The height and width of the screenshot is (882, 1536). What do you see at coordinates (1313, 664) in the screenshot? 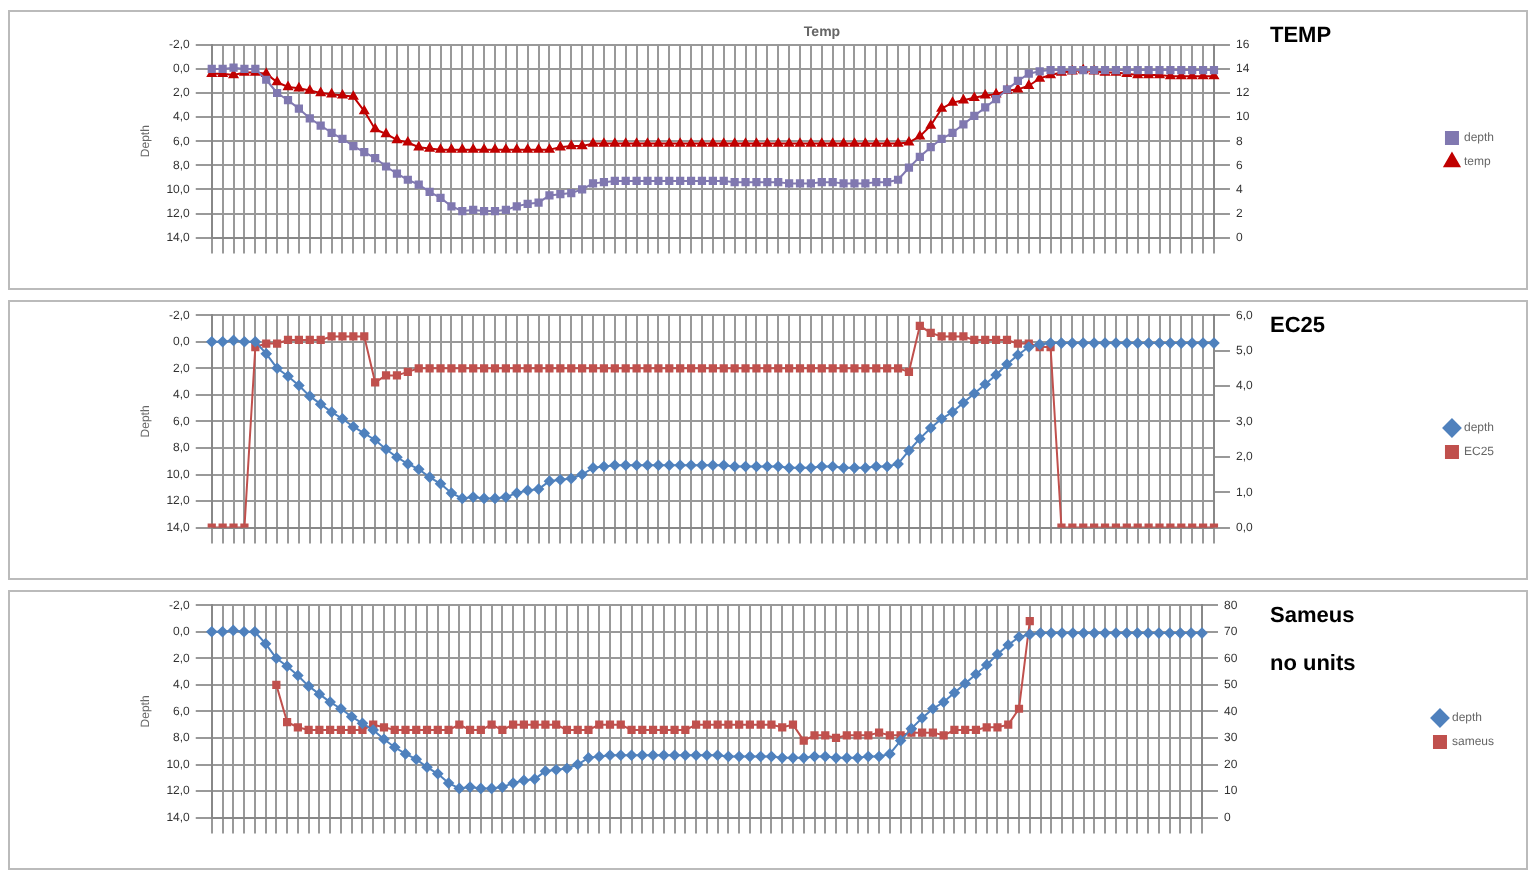
I see `text: no units` at bounding box center [1313, 664].